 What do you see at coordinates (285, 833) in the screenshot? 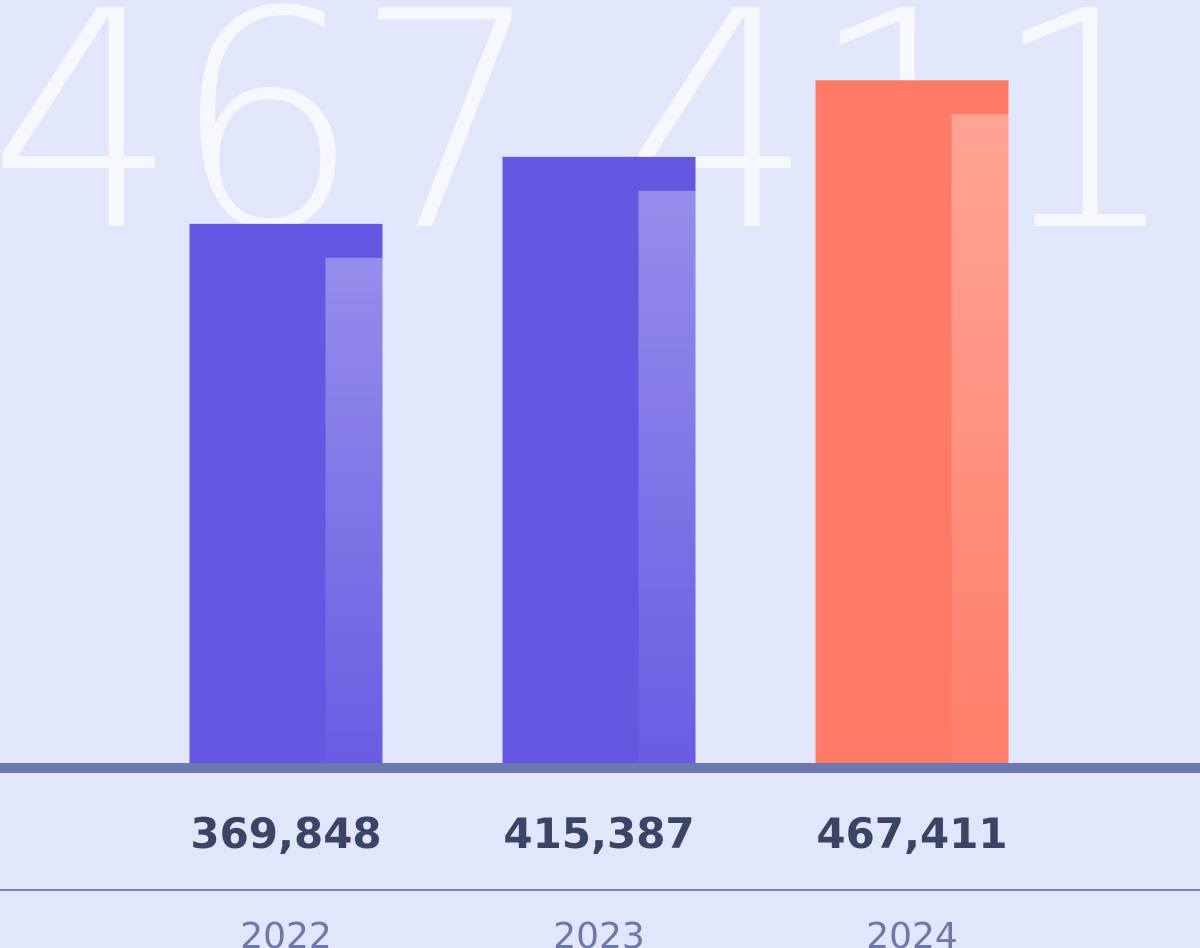
I see `value-label: 369,848` at bounding box center [285, 833].